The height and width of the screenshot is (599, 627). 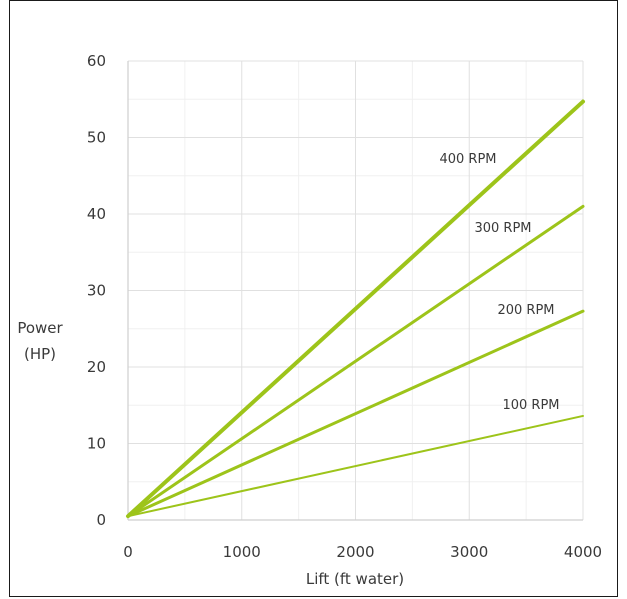 I want to click on y-tick-label: 60, so click(x=96, y=61).